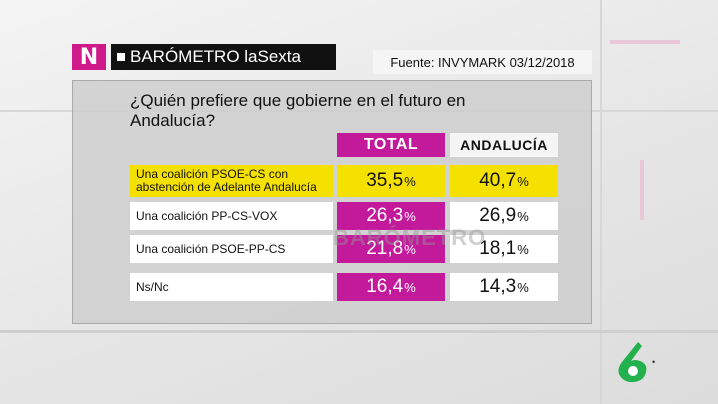  Describe the element at coordinates (632, 362) in the screenshot. I see `channel-logo-icon` at that location.